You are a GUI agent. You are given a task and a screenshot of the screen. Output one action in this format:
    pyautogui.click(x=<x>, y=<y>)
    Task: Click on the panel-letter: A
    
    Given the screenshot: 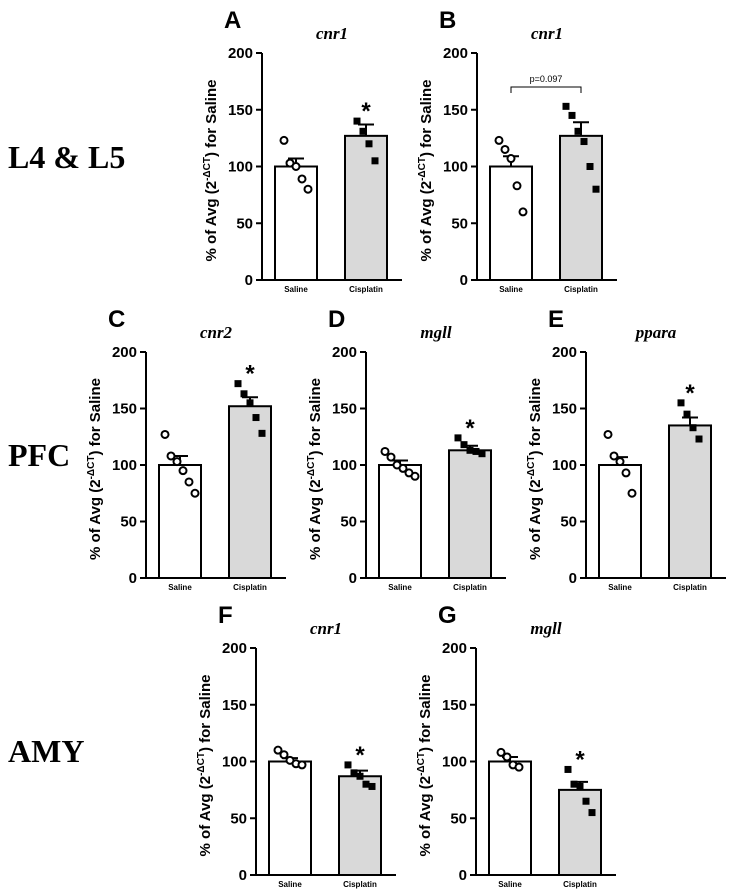 What is the action you would take?
    pyautogui.click(x=232, y=20)
    